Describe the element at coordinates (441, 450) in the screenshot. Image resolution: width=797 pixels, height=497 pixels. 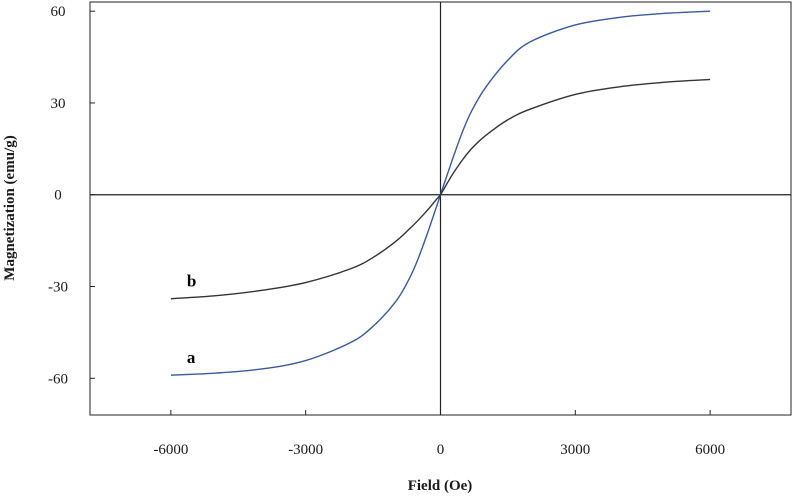
I see `x-tick-label: 0` at that location.